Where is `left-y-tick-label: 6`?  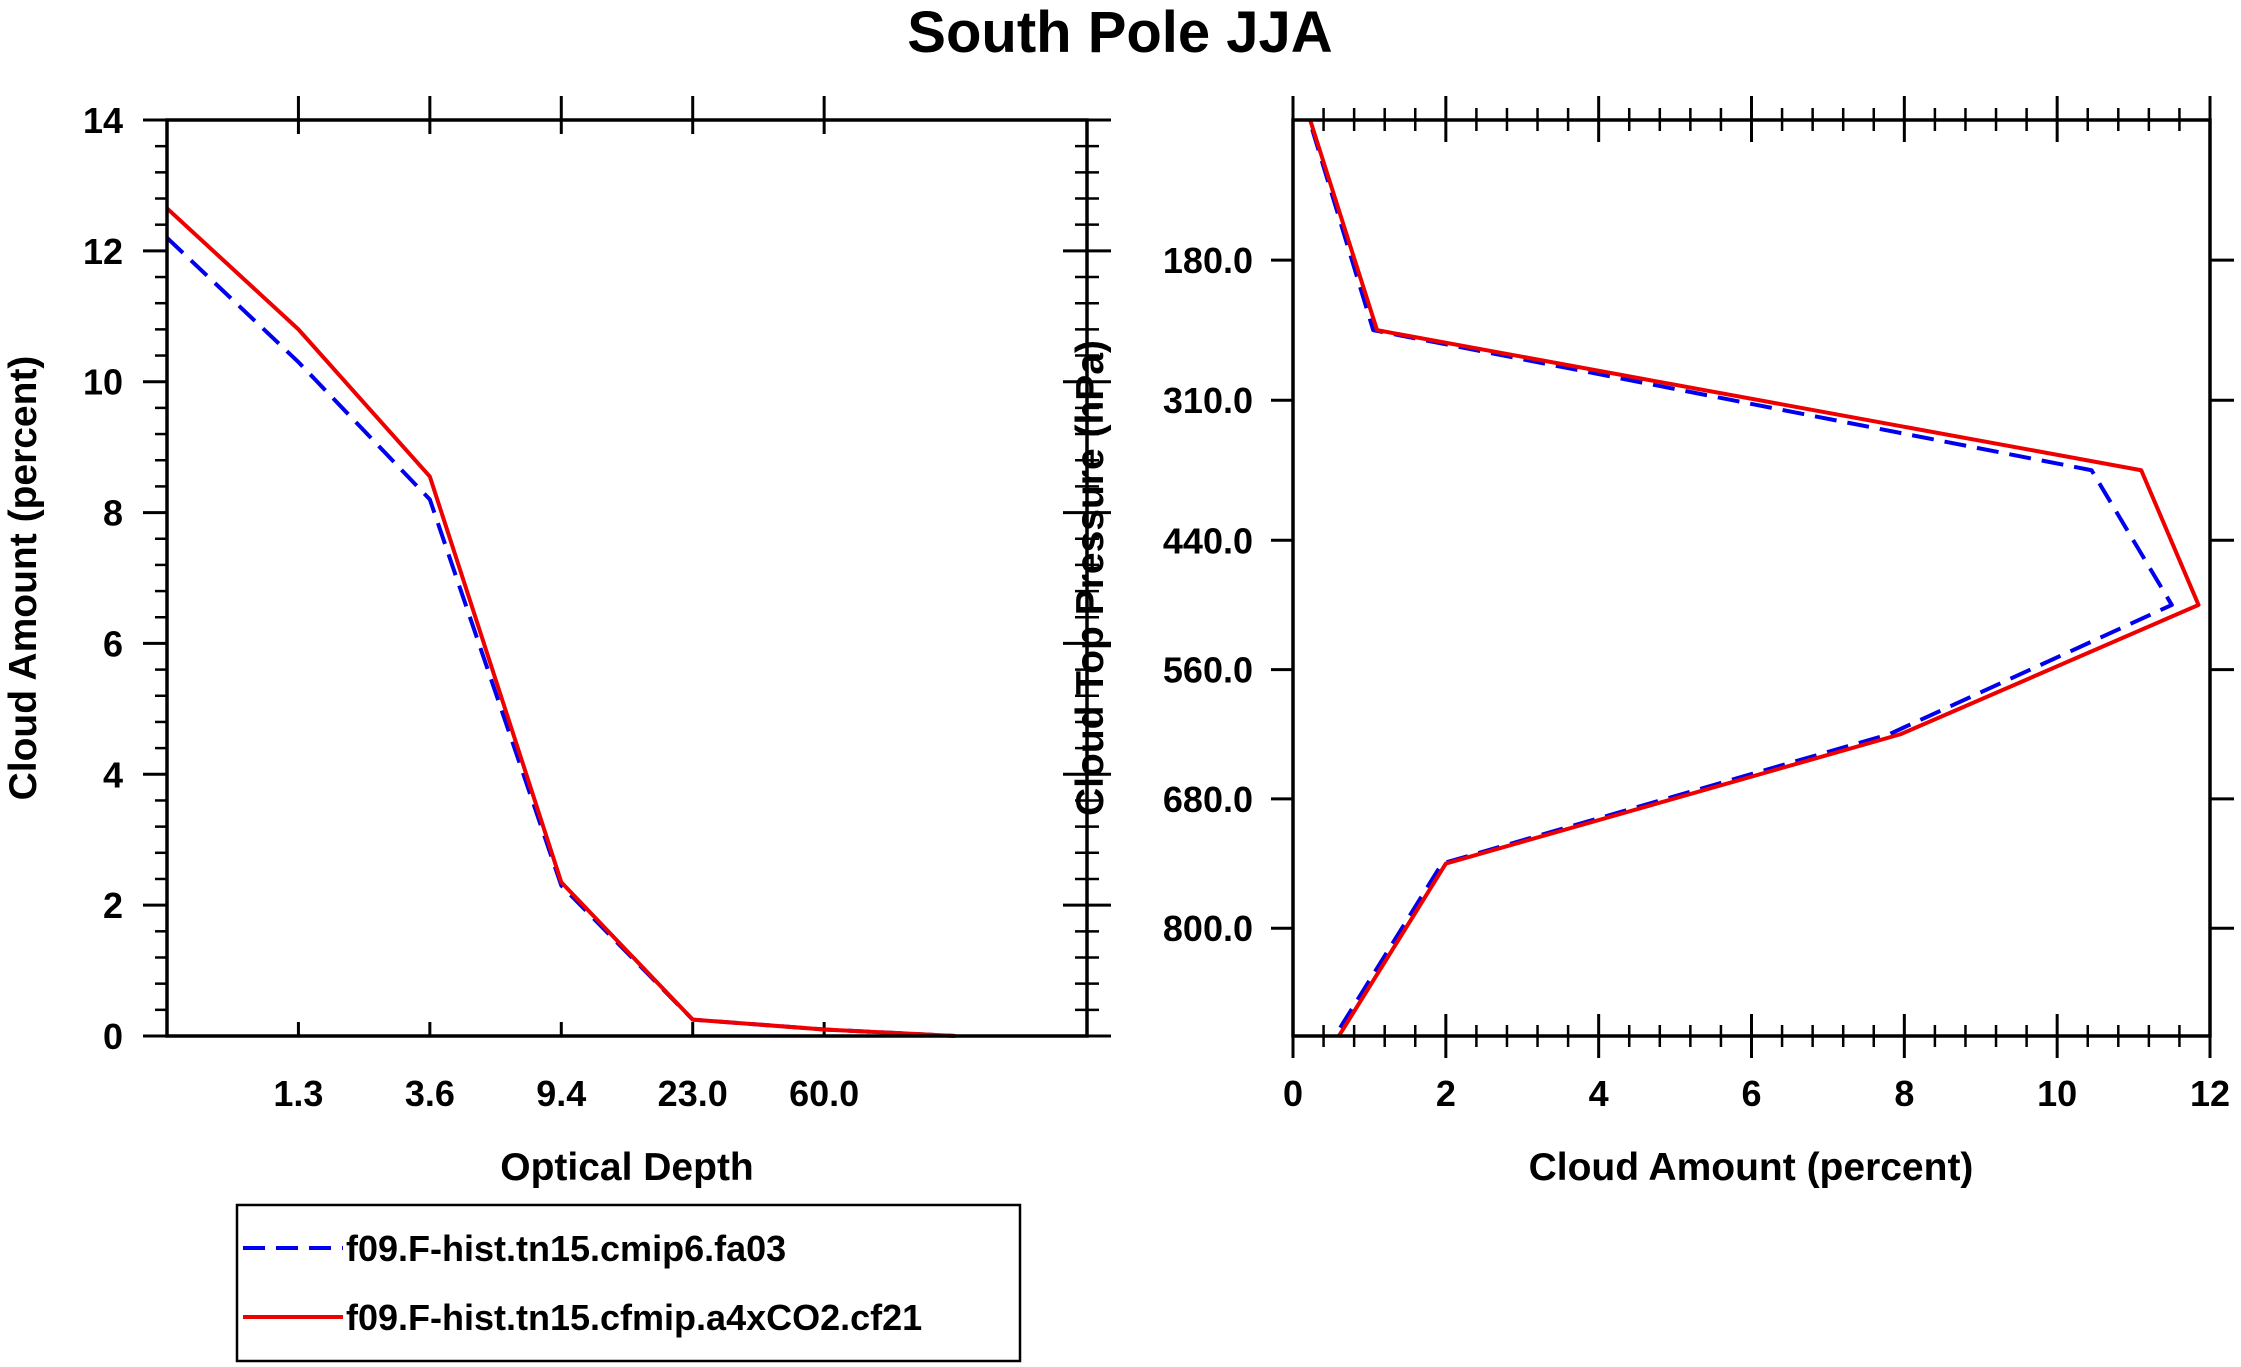
left-y-tick-label: 6 is located at coordinates (113, 643).